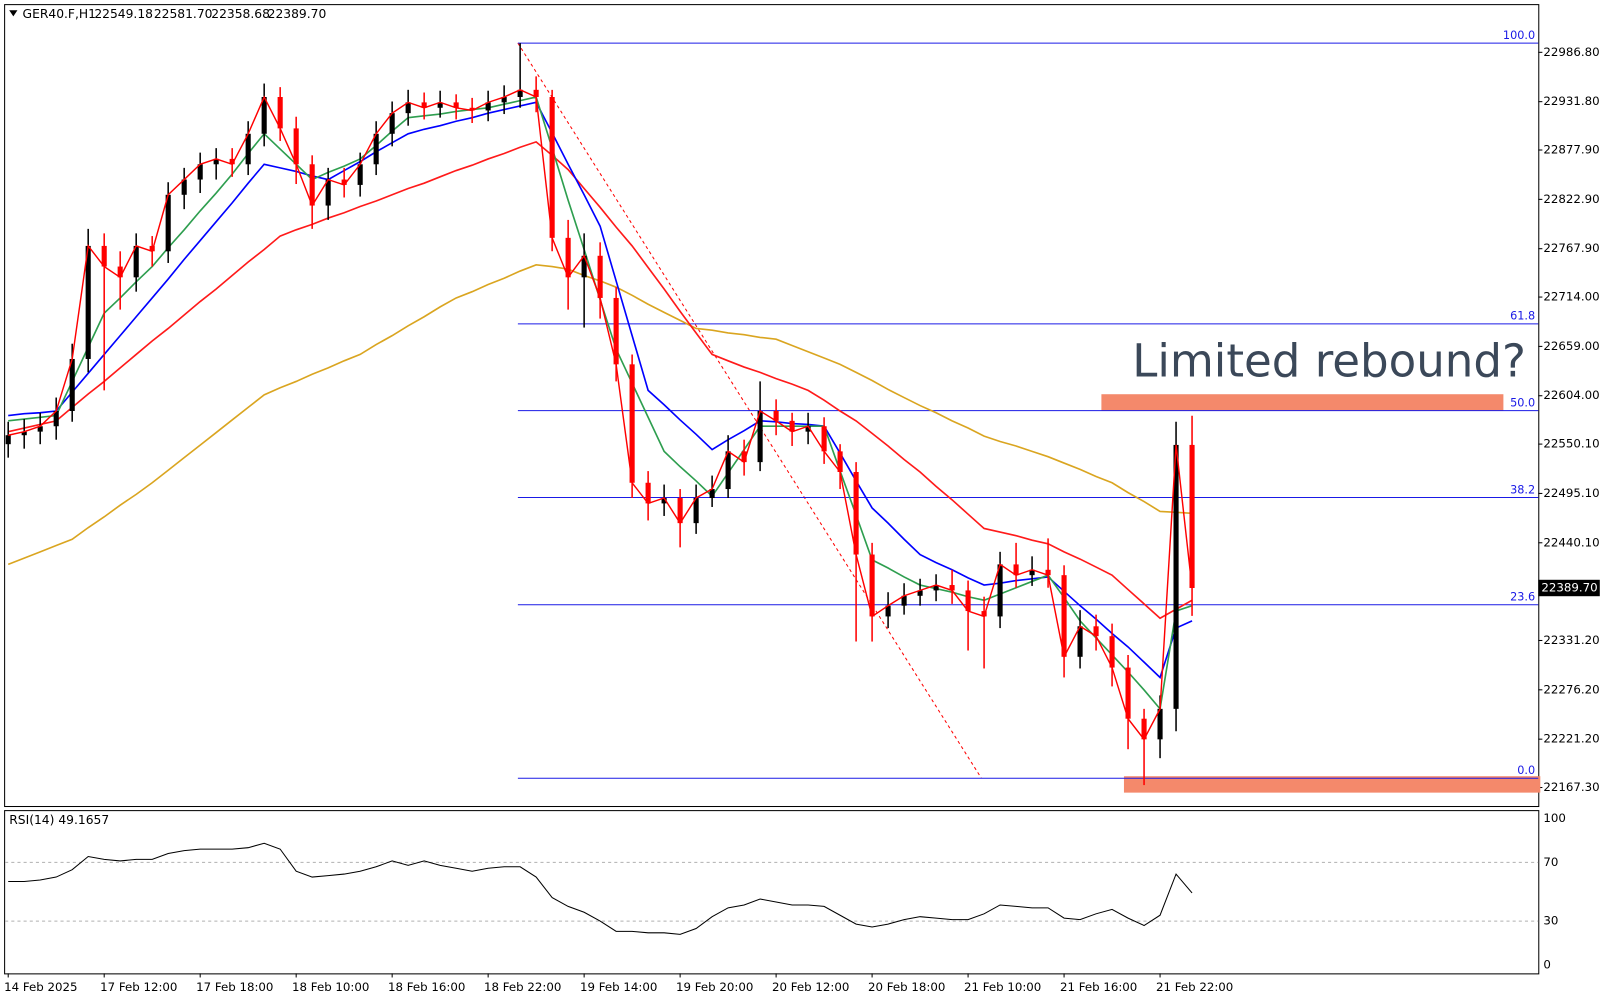 The width and height of the screenshot is (1608, 998). I want to click on x-tick-label: 17 Feb 18:00, so click(234, 987).